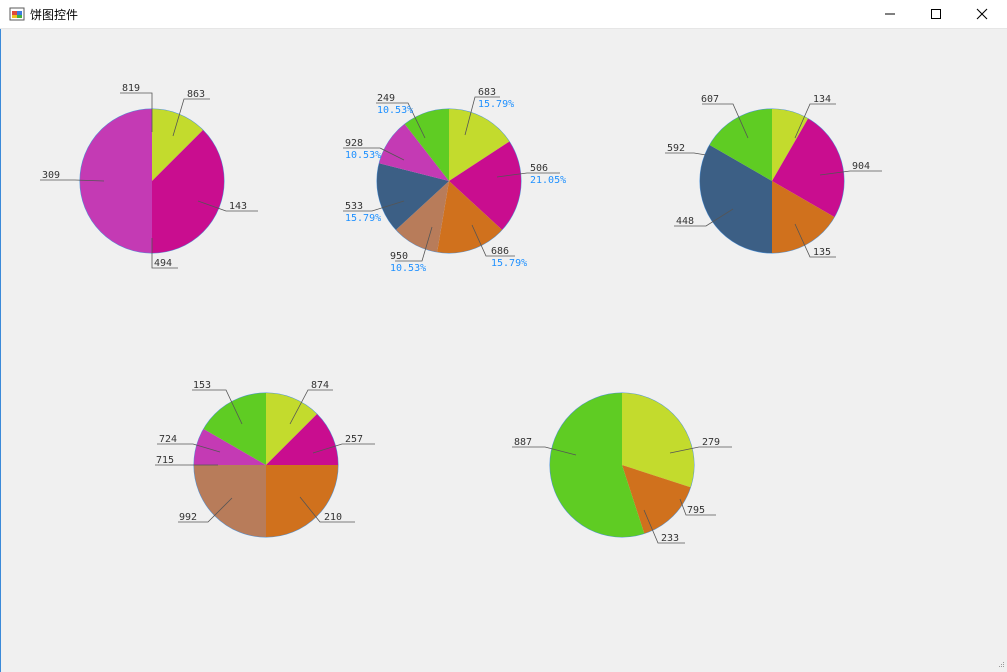 The width and height of the screenshot is (1007, 672). What do you see at coordinates (238, 206) in the screenshot?
I see `slice-label: 143` at bounding box center [238, 206].